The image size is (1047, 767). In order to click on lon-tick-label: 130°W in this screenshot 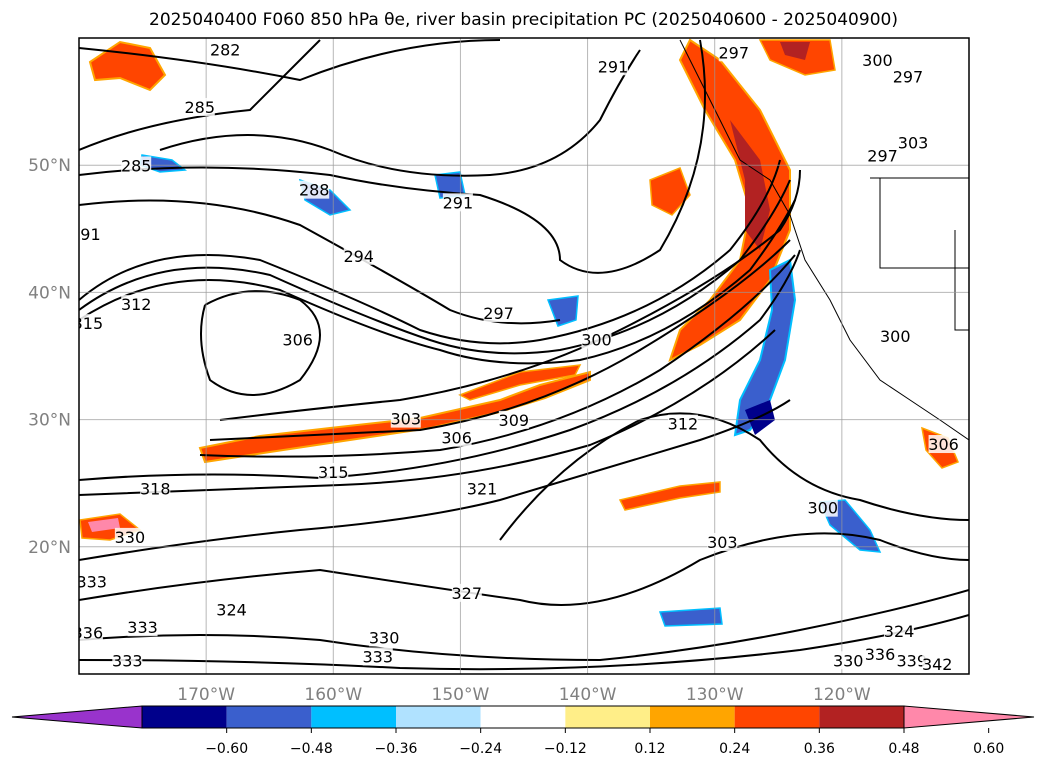, I will do `click(715, 695)`.